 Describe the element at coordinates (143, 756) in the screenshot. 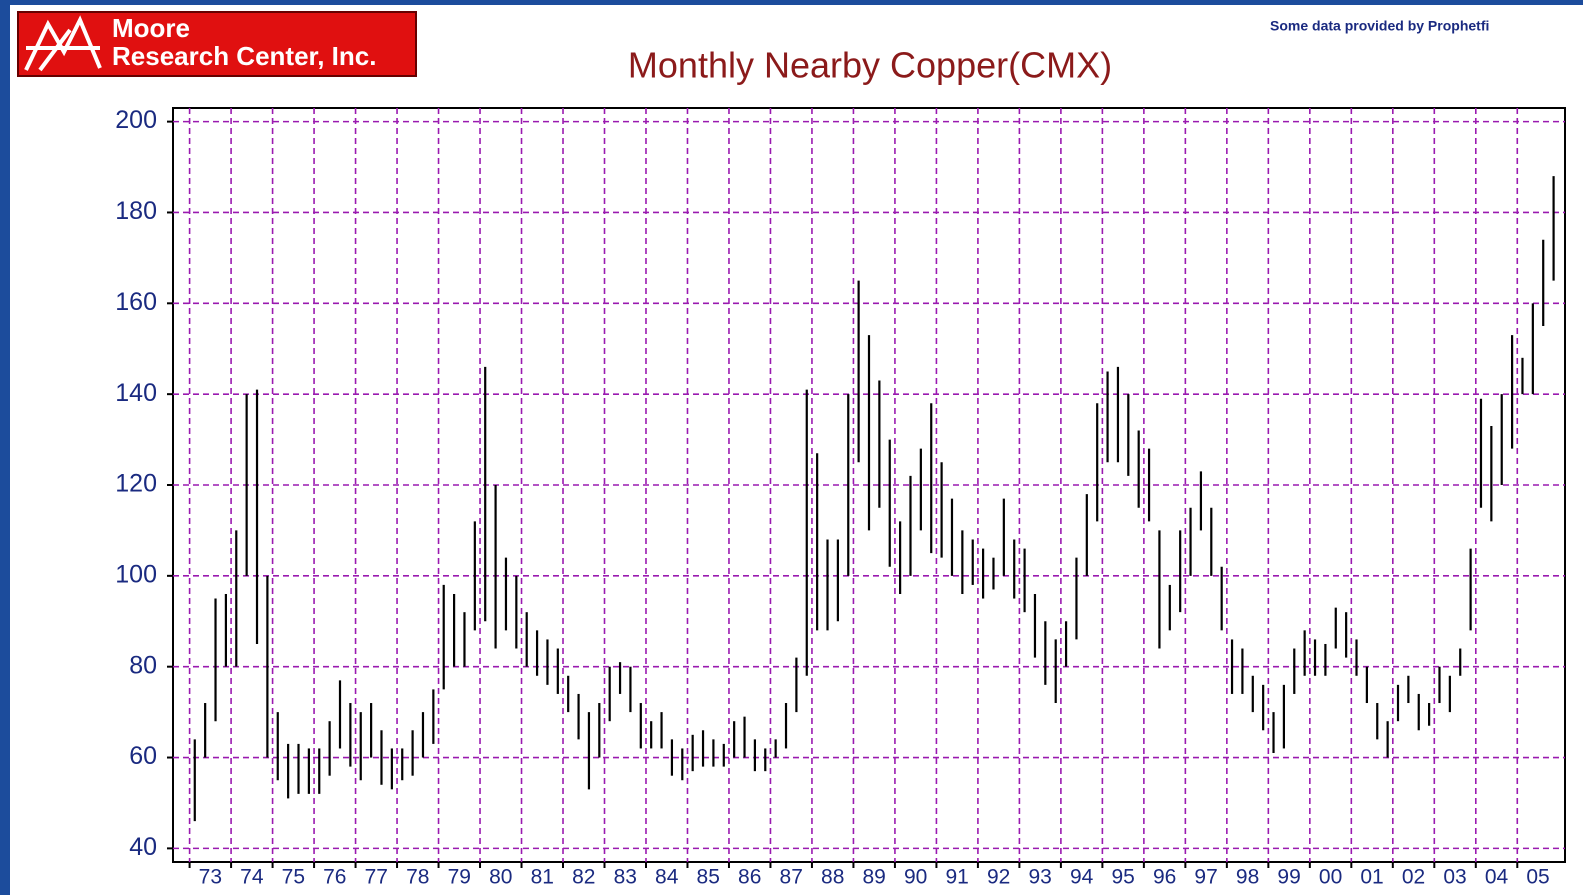

I see `y-tick-label: 60` at that location.